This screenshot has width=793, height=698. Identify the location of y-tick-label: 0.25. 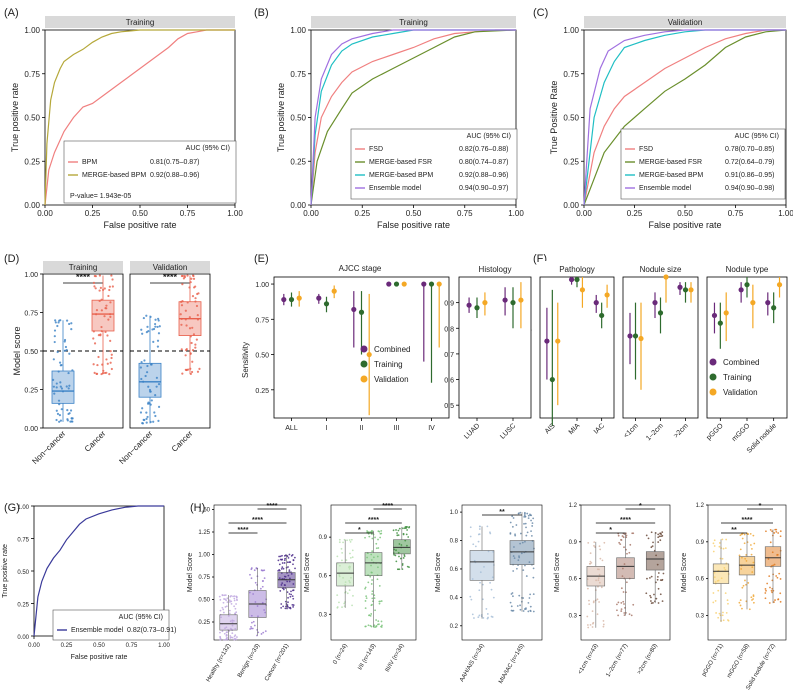
(262, 391).